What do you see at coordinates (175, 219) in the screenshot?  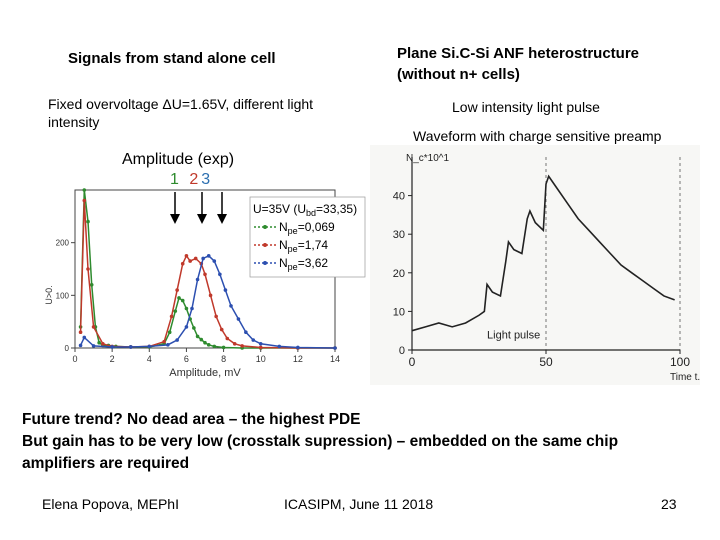 I see `arrow-1-icon` at bounding box center [175, 219].